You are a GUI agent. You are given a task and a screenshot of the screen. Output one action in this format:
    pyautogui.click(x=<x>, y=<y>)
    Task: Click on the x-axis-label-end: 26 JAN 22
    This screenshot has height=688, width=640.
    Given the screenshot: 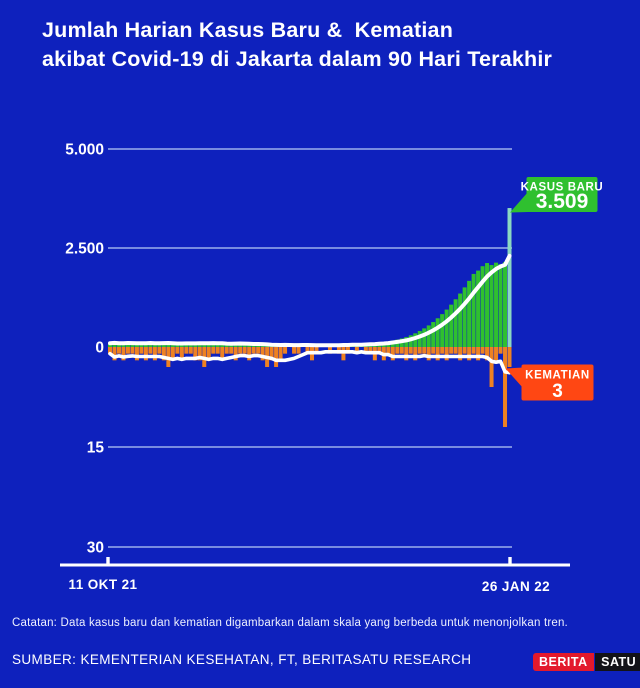 What is the action you would take?
    pyautogui.click(x=516, y=586)
    